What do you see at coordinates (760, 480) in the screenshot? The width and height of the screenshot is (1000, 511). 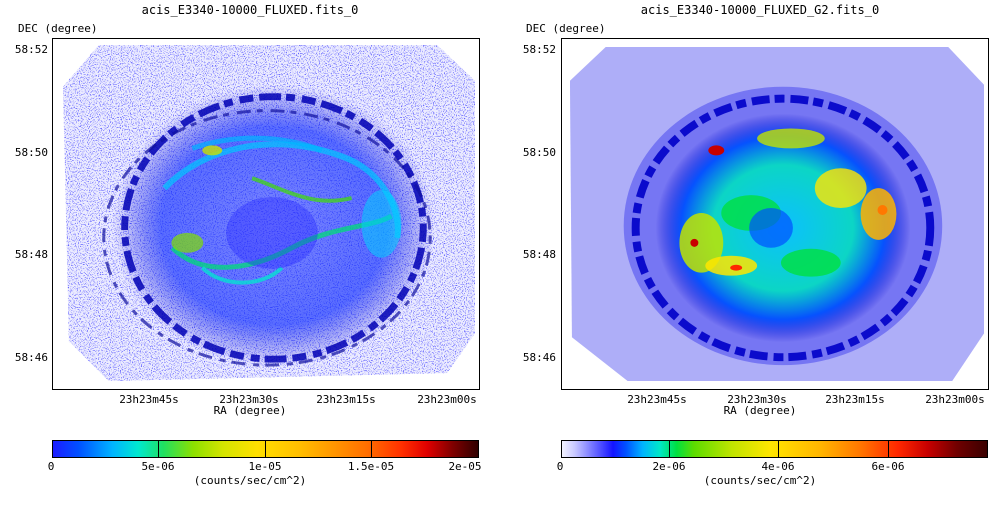 I see `right-colorbar-unit: (counts/sec/cm^2)` at bounding box center [760, 480].